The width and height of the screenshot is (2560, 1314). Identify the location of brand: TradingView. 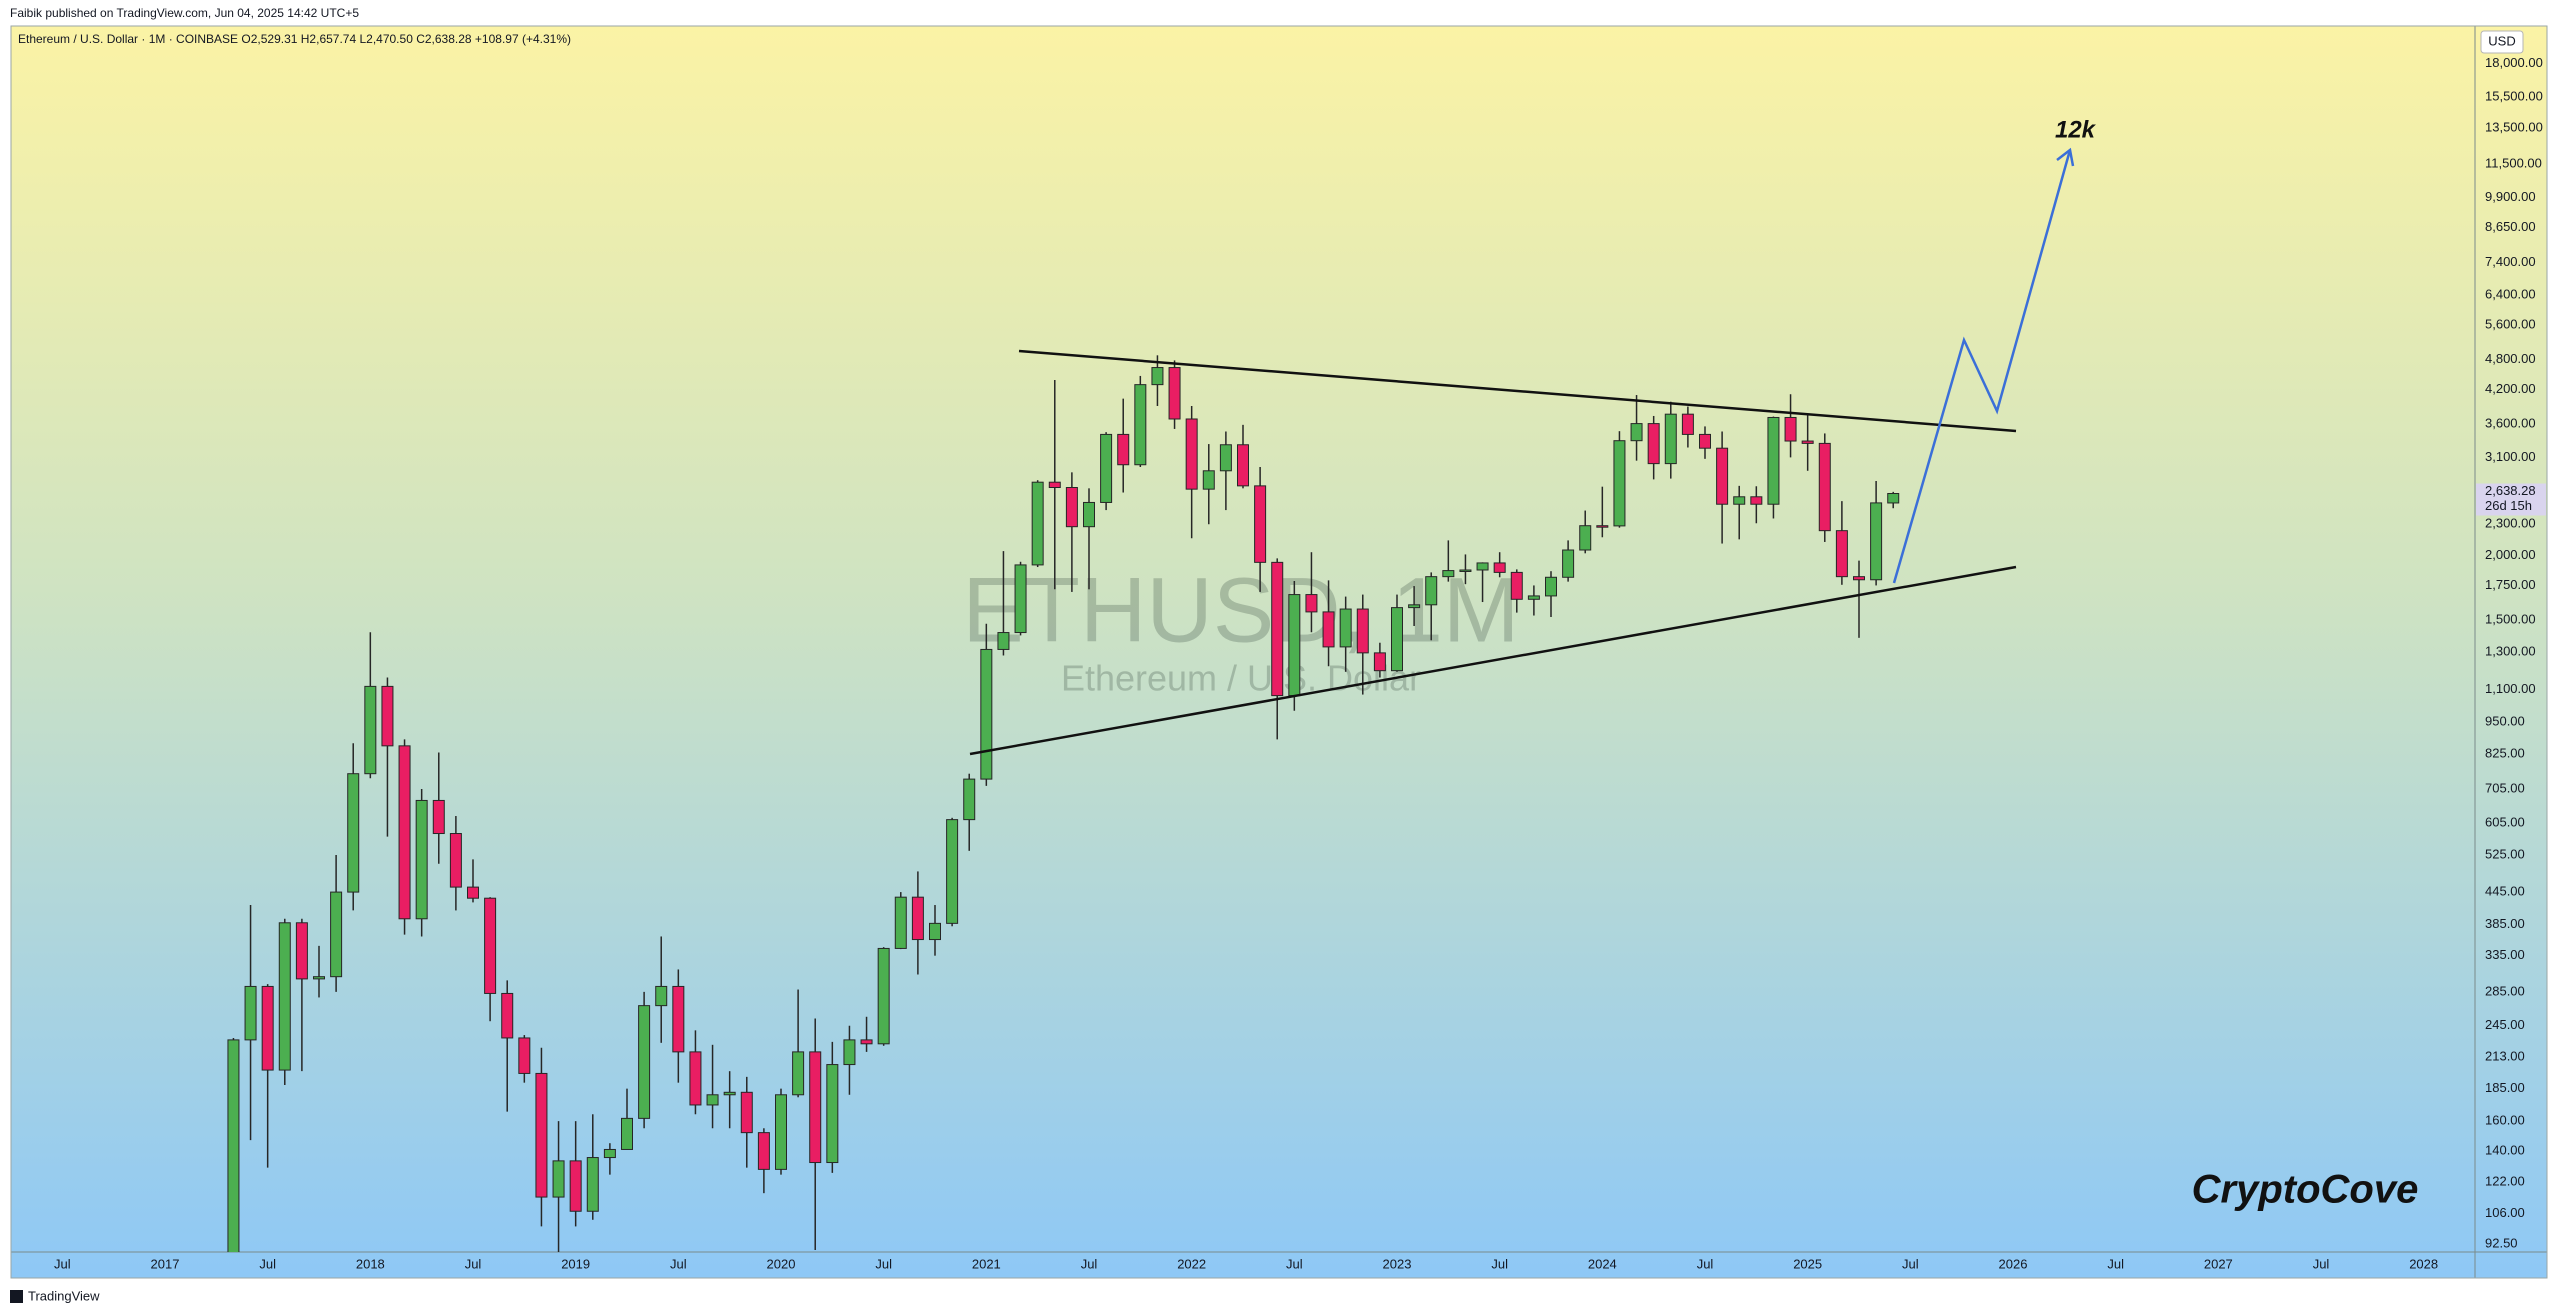
(64, 1295).